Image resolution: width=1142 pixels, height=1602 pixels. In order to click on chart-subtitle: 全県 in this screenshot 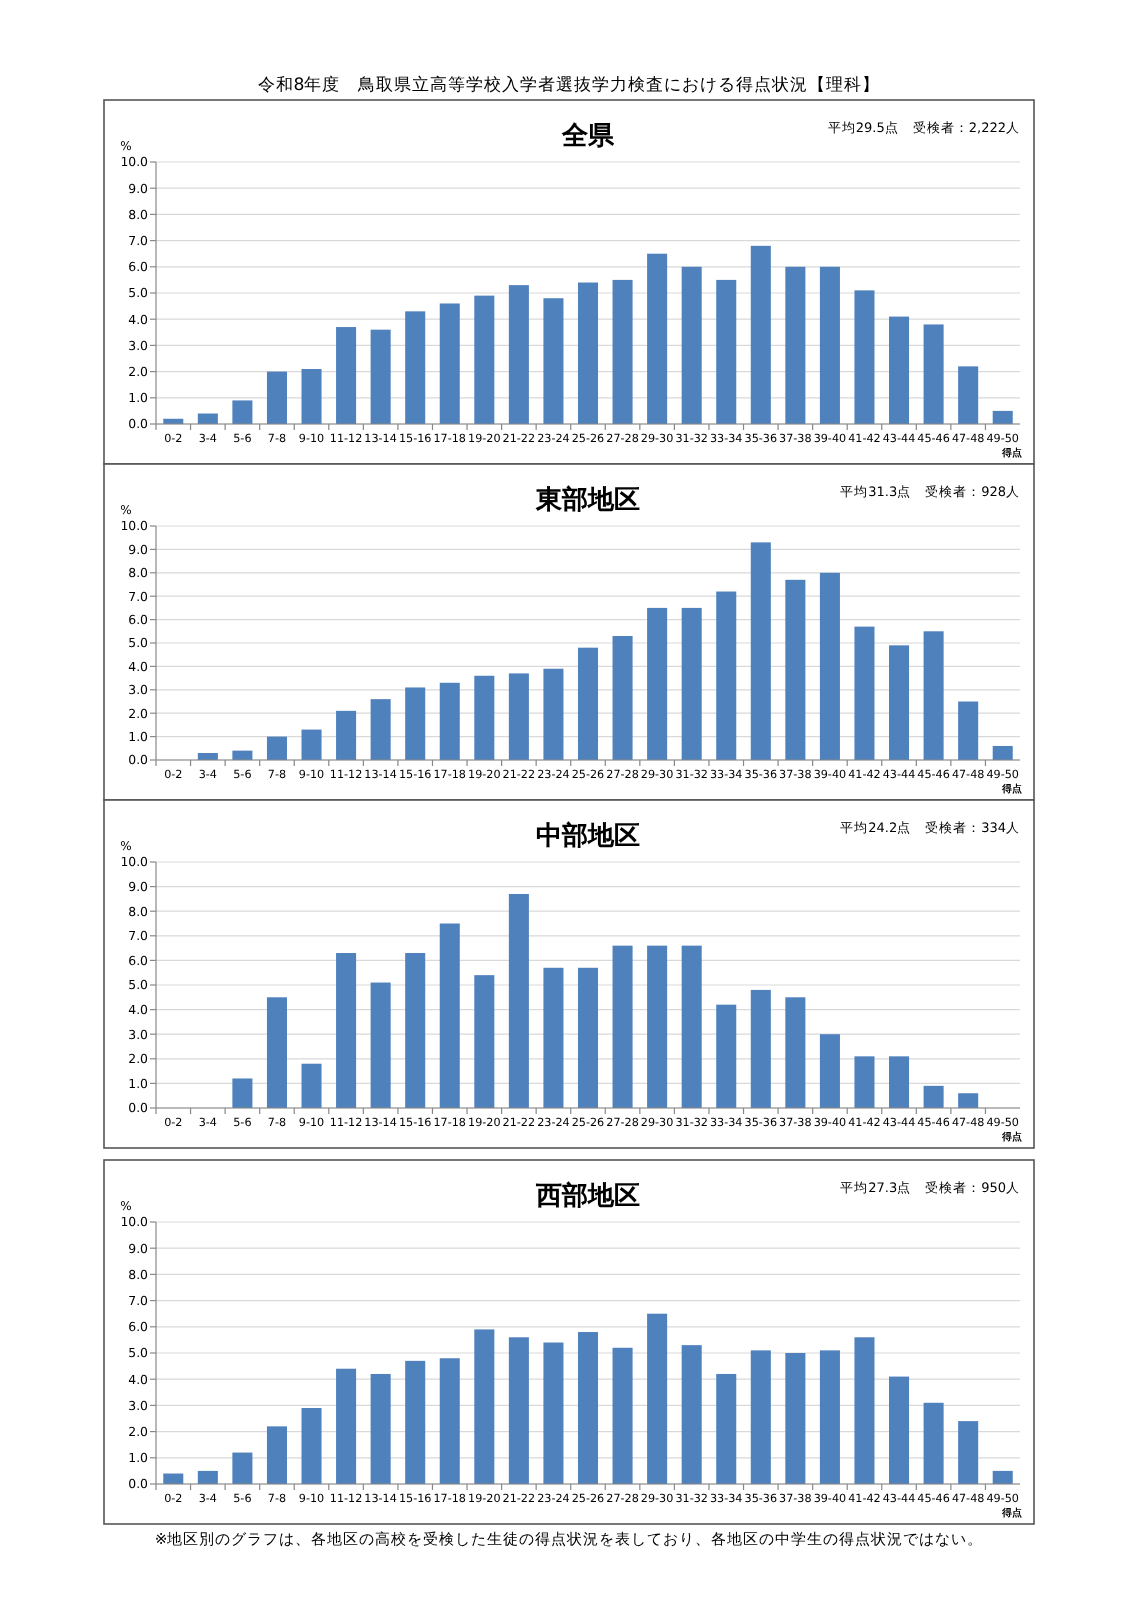, I will do `click(588, 137)`.